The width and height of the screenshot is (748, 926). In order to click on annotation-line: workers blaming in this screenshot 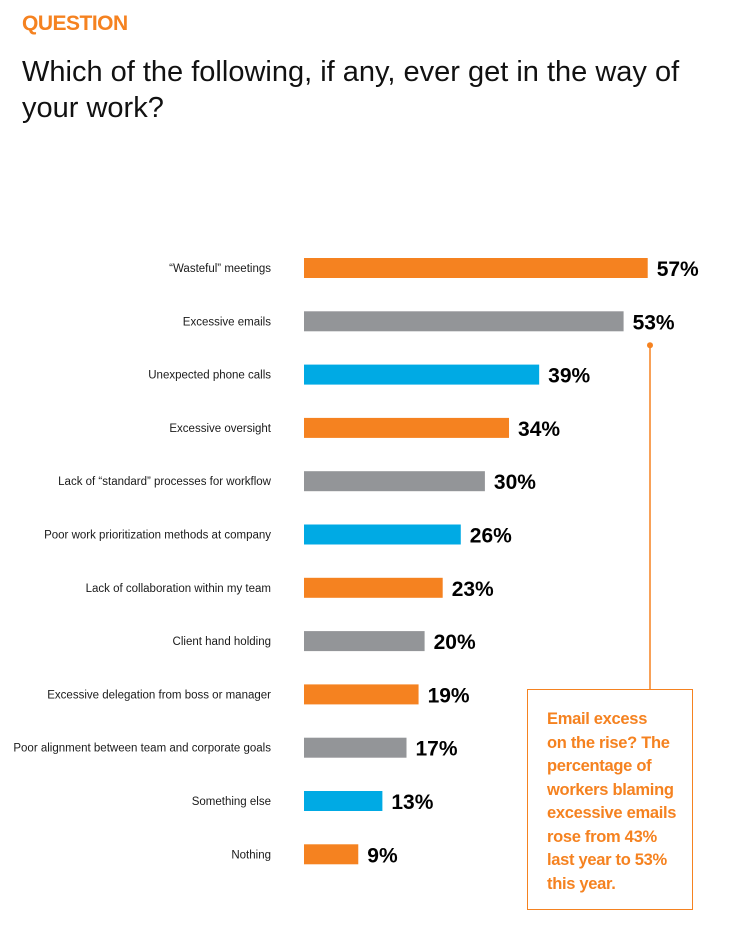, I will do `click(610, 789)`.